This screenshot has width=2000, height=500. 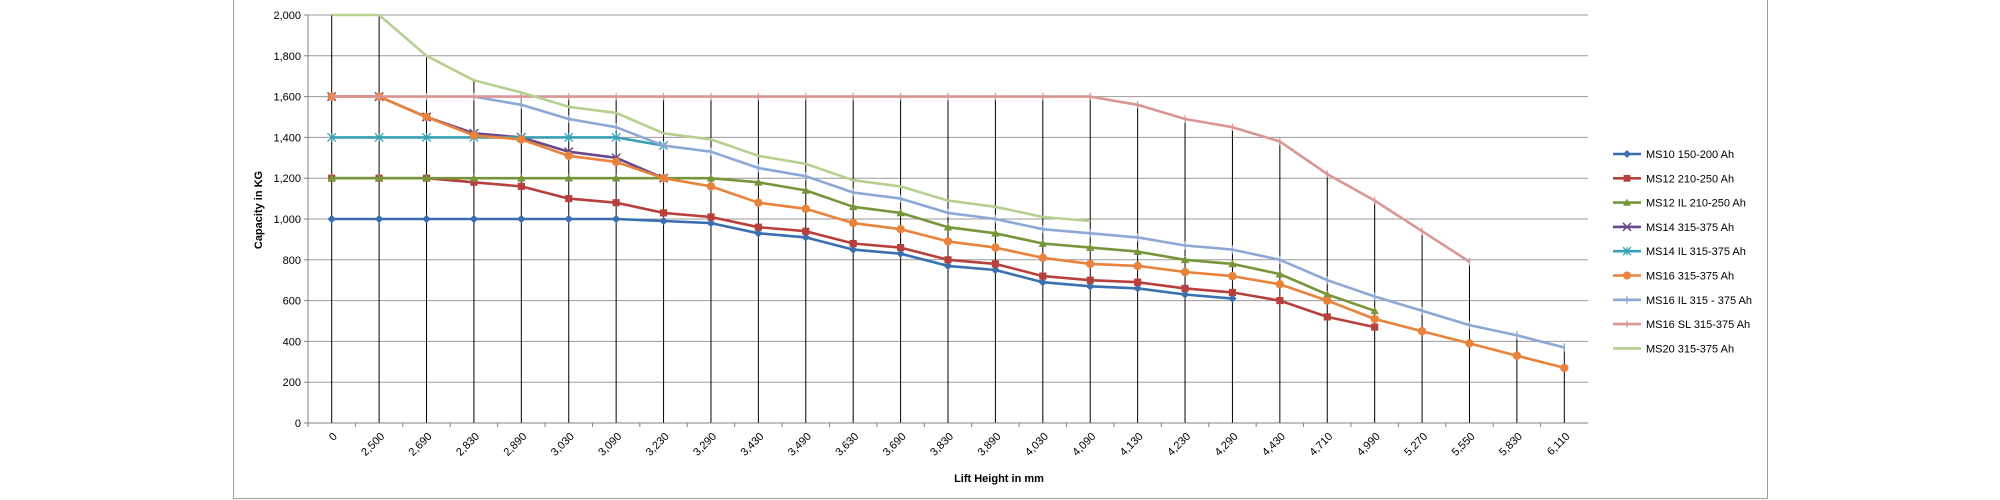 What do you see at coordinates (658, 445) in the screenshot?
I see `x-tick-label: 3,230` at bounding box center [658, 445].